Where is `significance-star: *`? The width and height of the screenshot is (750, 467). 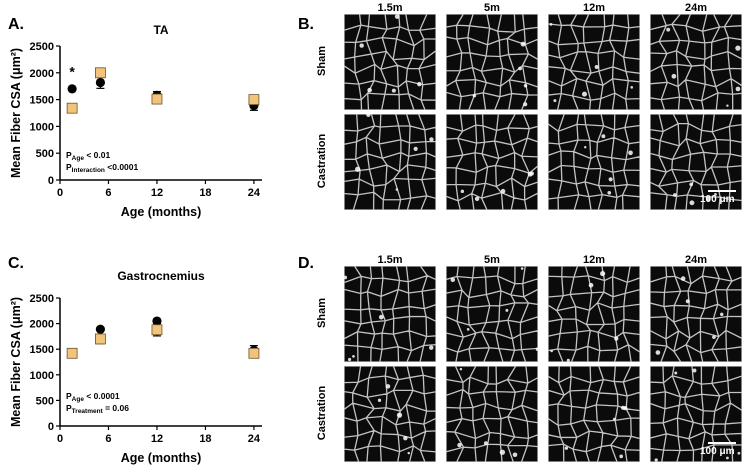
significance-star: * is located at coordinates (72, 72).